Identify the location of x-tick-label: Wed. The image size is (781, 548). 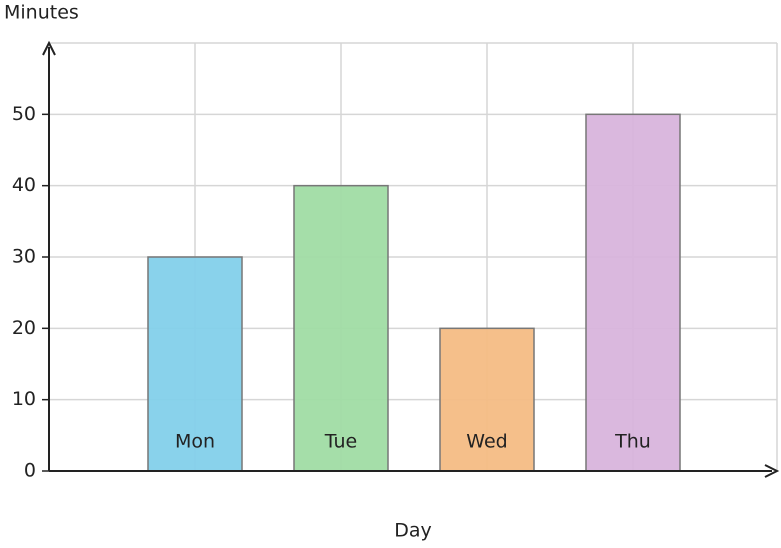
(486, 442).